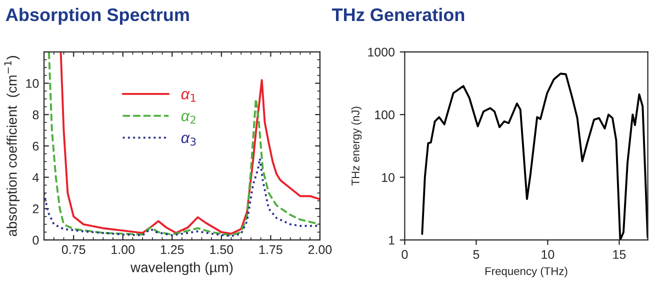 This screenshot has width=657, height=282. What do you see at coordinates (356, 146) in the screenshot?
I see `y-axis-title: THz energy (nJ)` at bounding box center [356, 146].